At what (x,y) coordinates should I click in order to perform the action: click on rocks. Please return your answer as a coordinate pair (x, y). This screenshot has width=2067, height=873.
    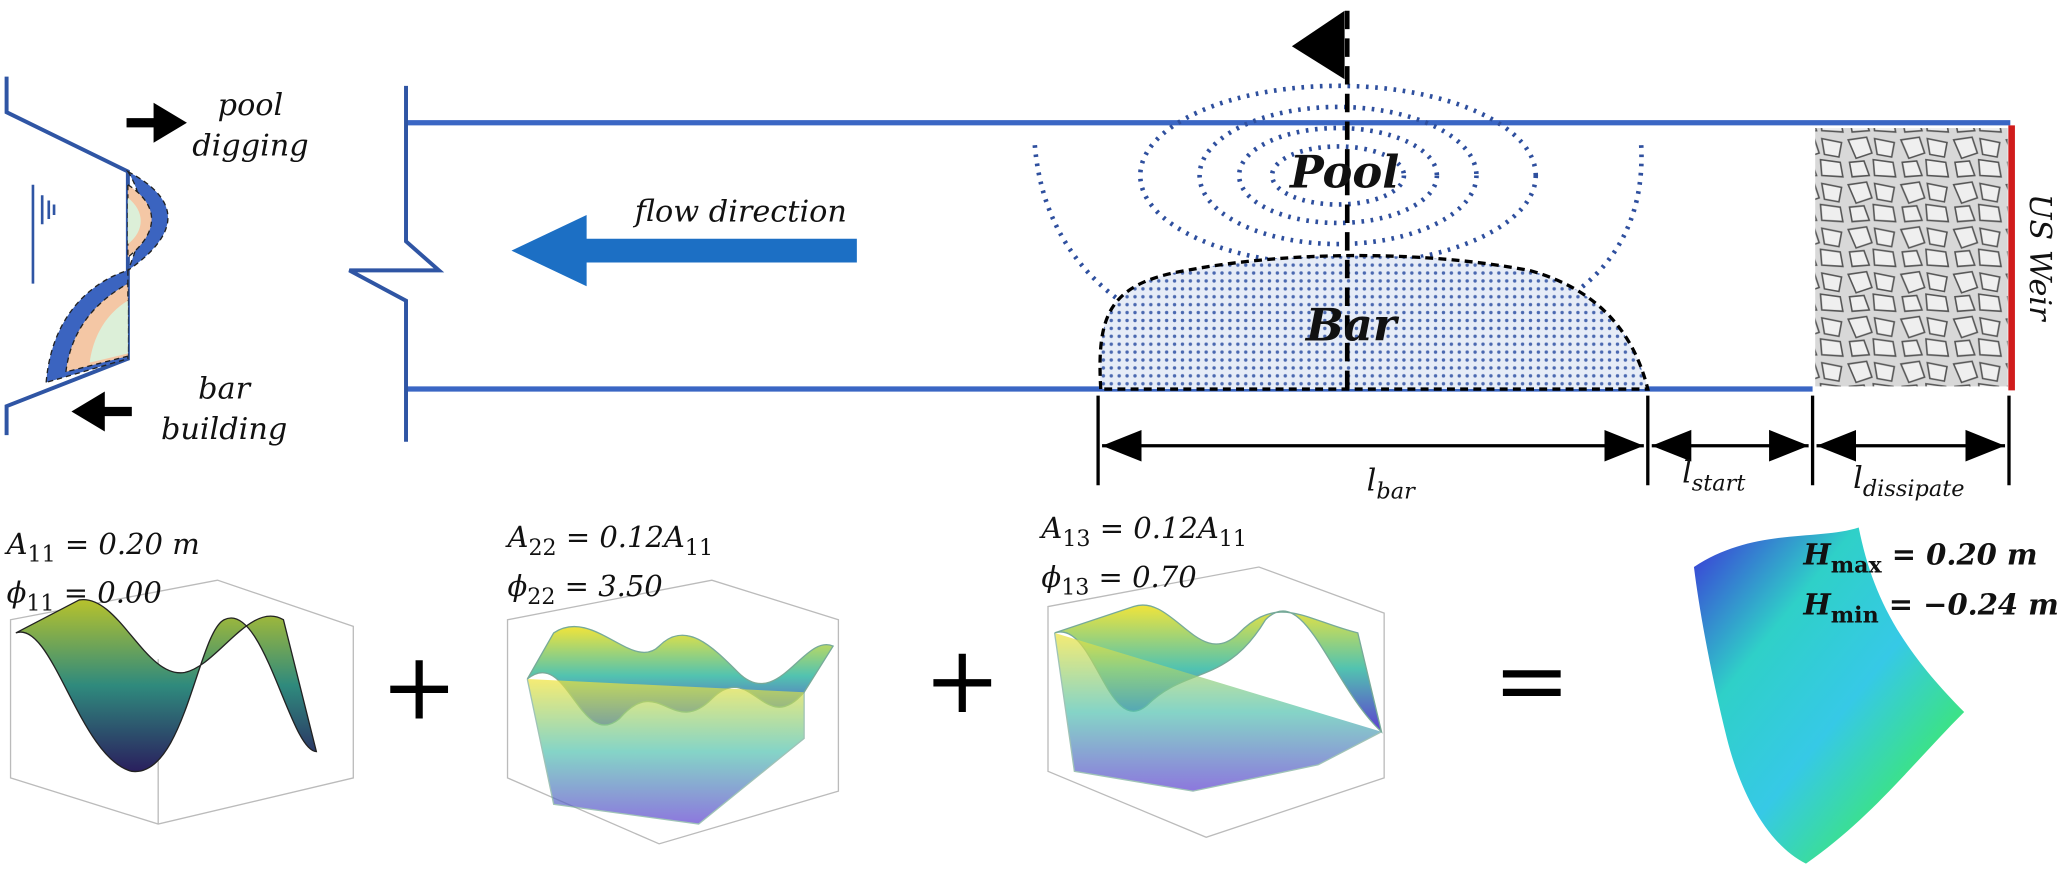
    Looking at the image, I should click on (1911, 257).